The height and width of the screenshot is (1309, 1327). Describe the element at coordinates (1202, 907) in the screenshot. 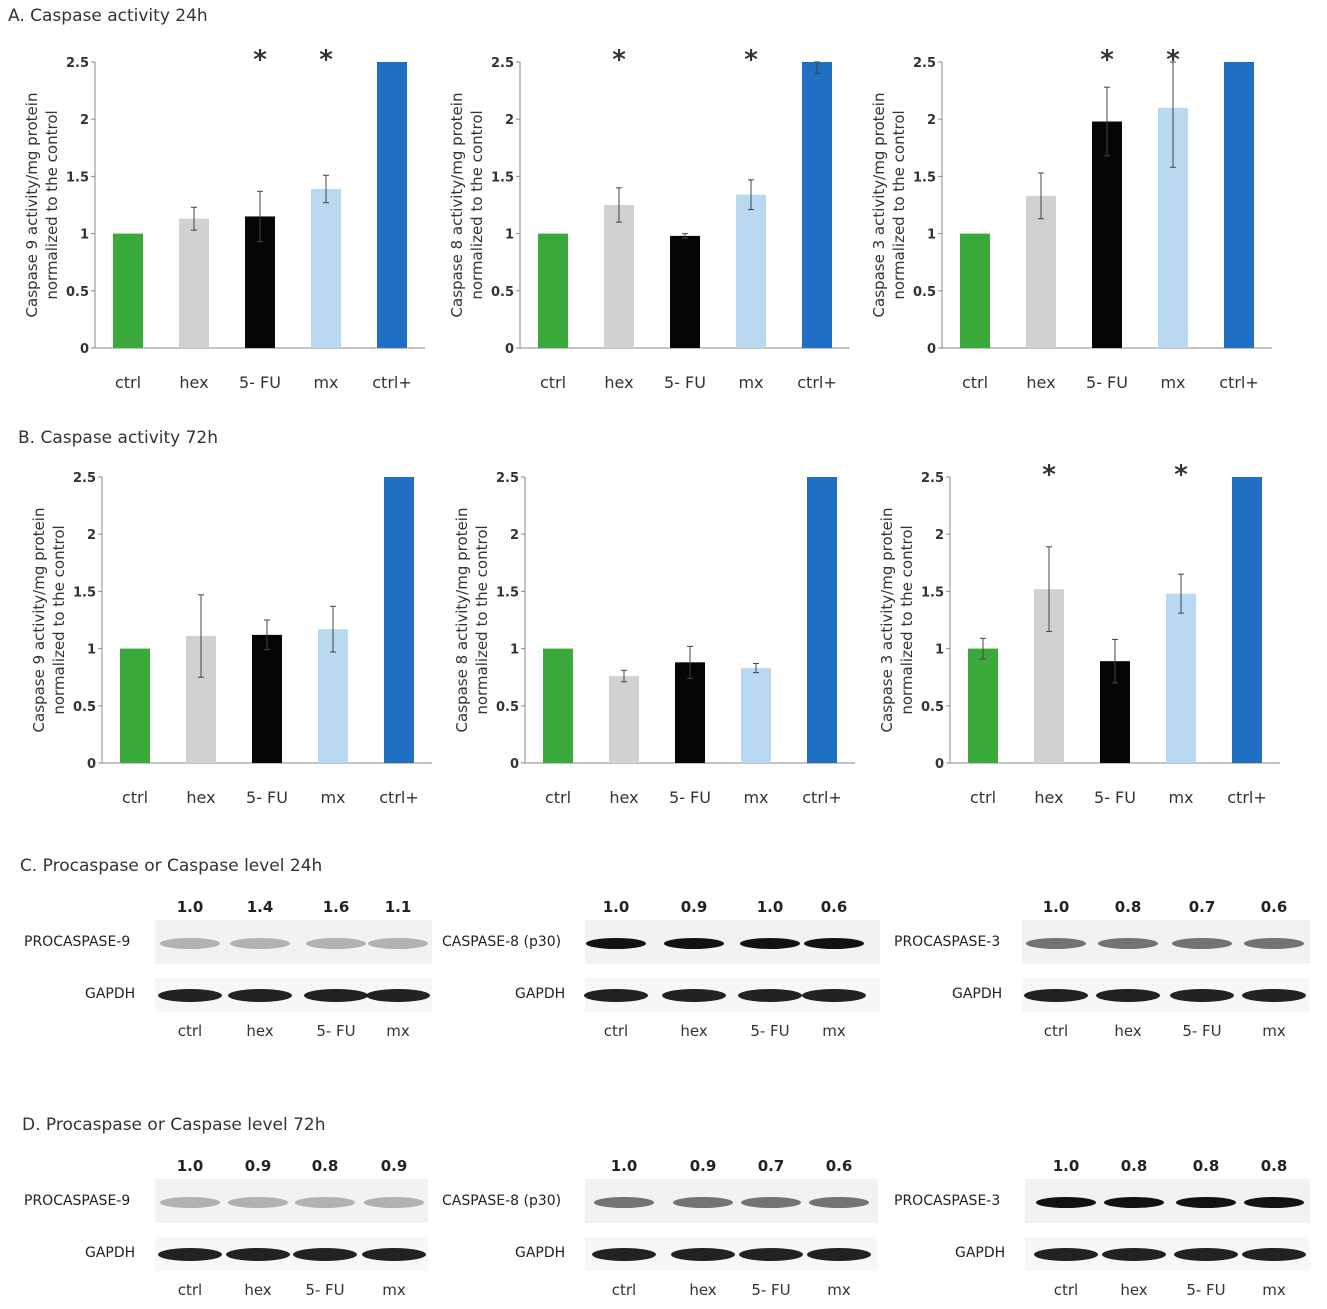

I see `band-density-value: 0.7` at that location.